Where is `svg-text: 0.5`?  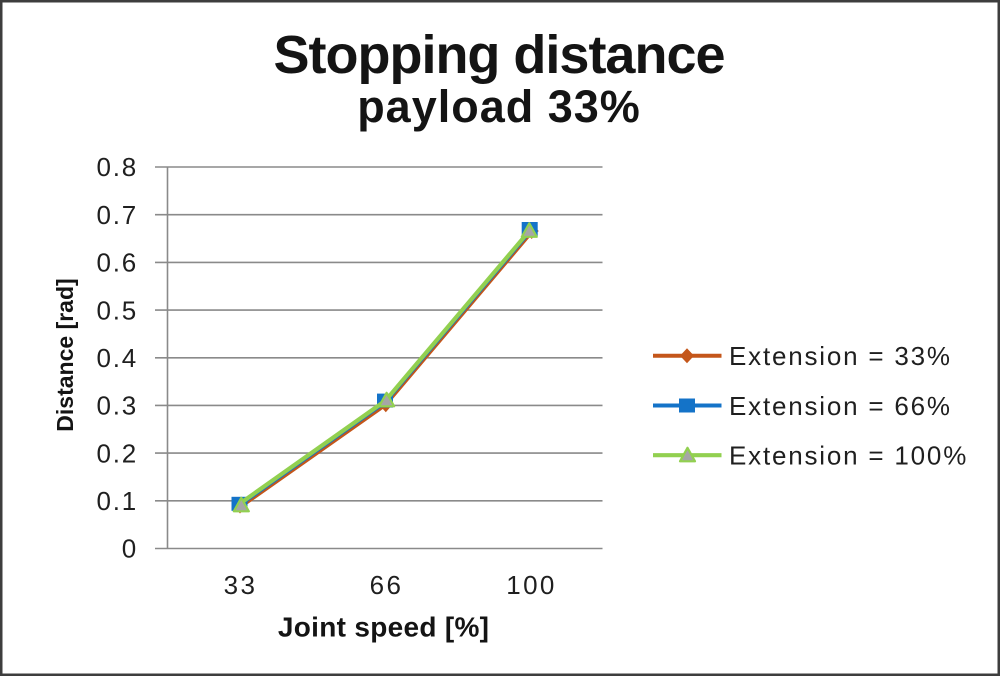
svg-text: 0.5 is located at coordinates (117, 310).